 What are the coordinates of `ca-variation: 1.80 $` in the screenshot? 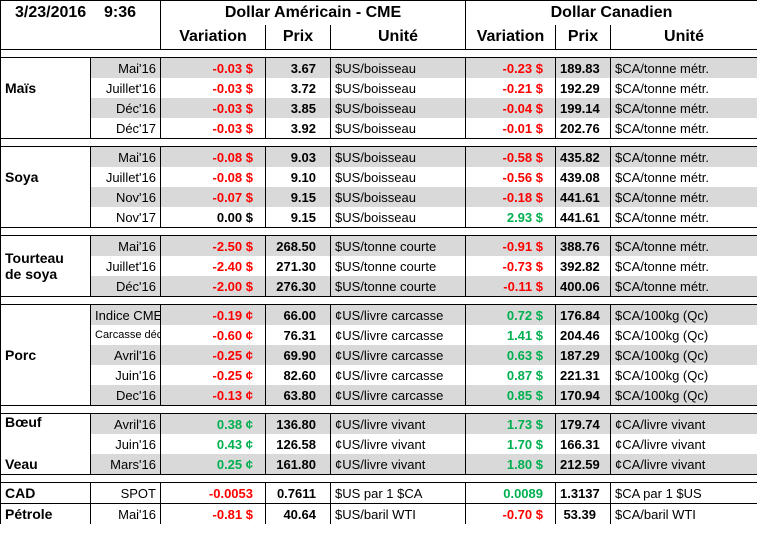 It's located at (510, 464).